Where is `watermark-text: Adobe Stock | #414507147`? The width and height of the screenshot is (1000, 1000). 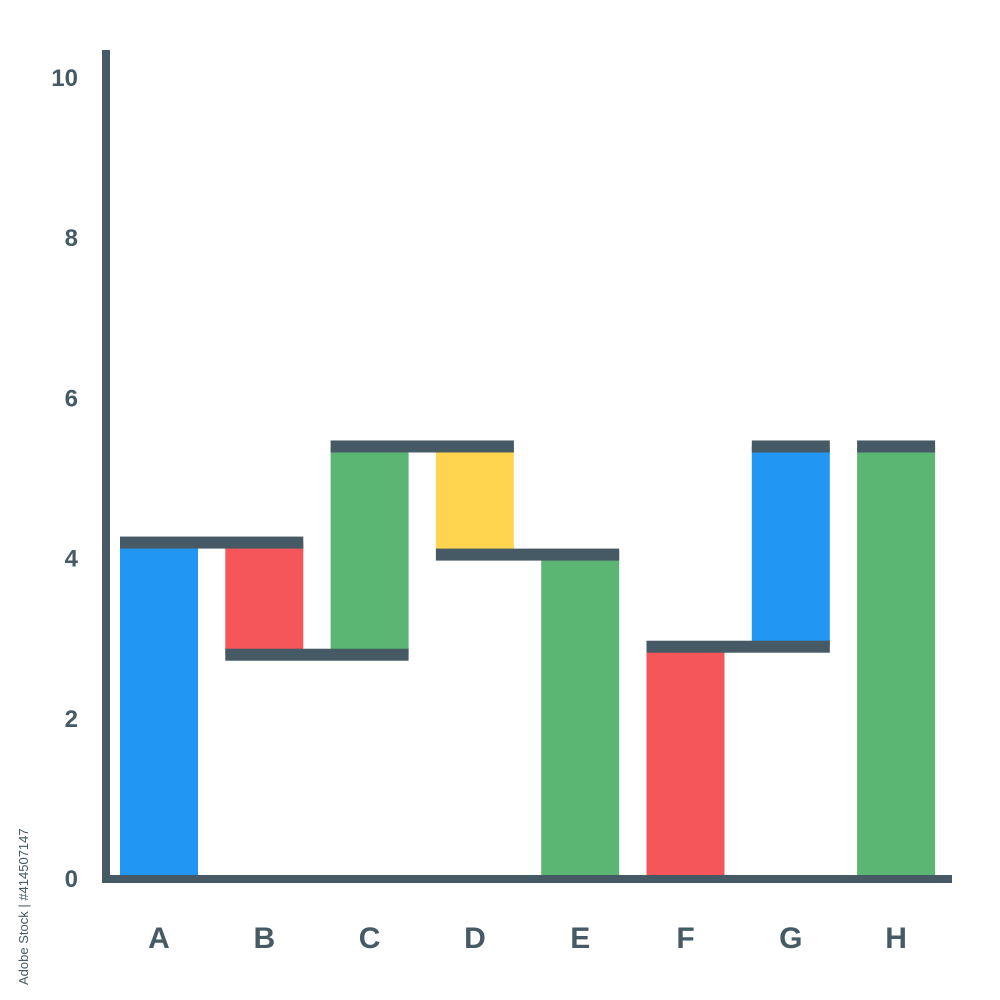
watermark-text: Adobe Stock | #414507147 is located at coordinates (23, 906).